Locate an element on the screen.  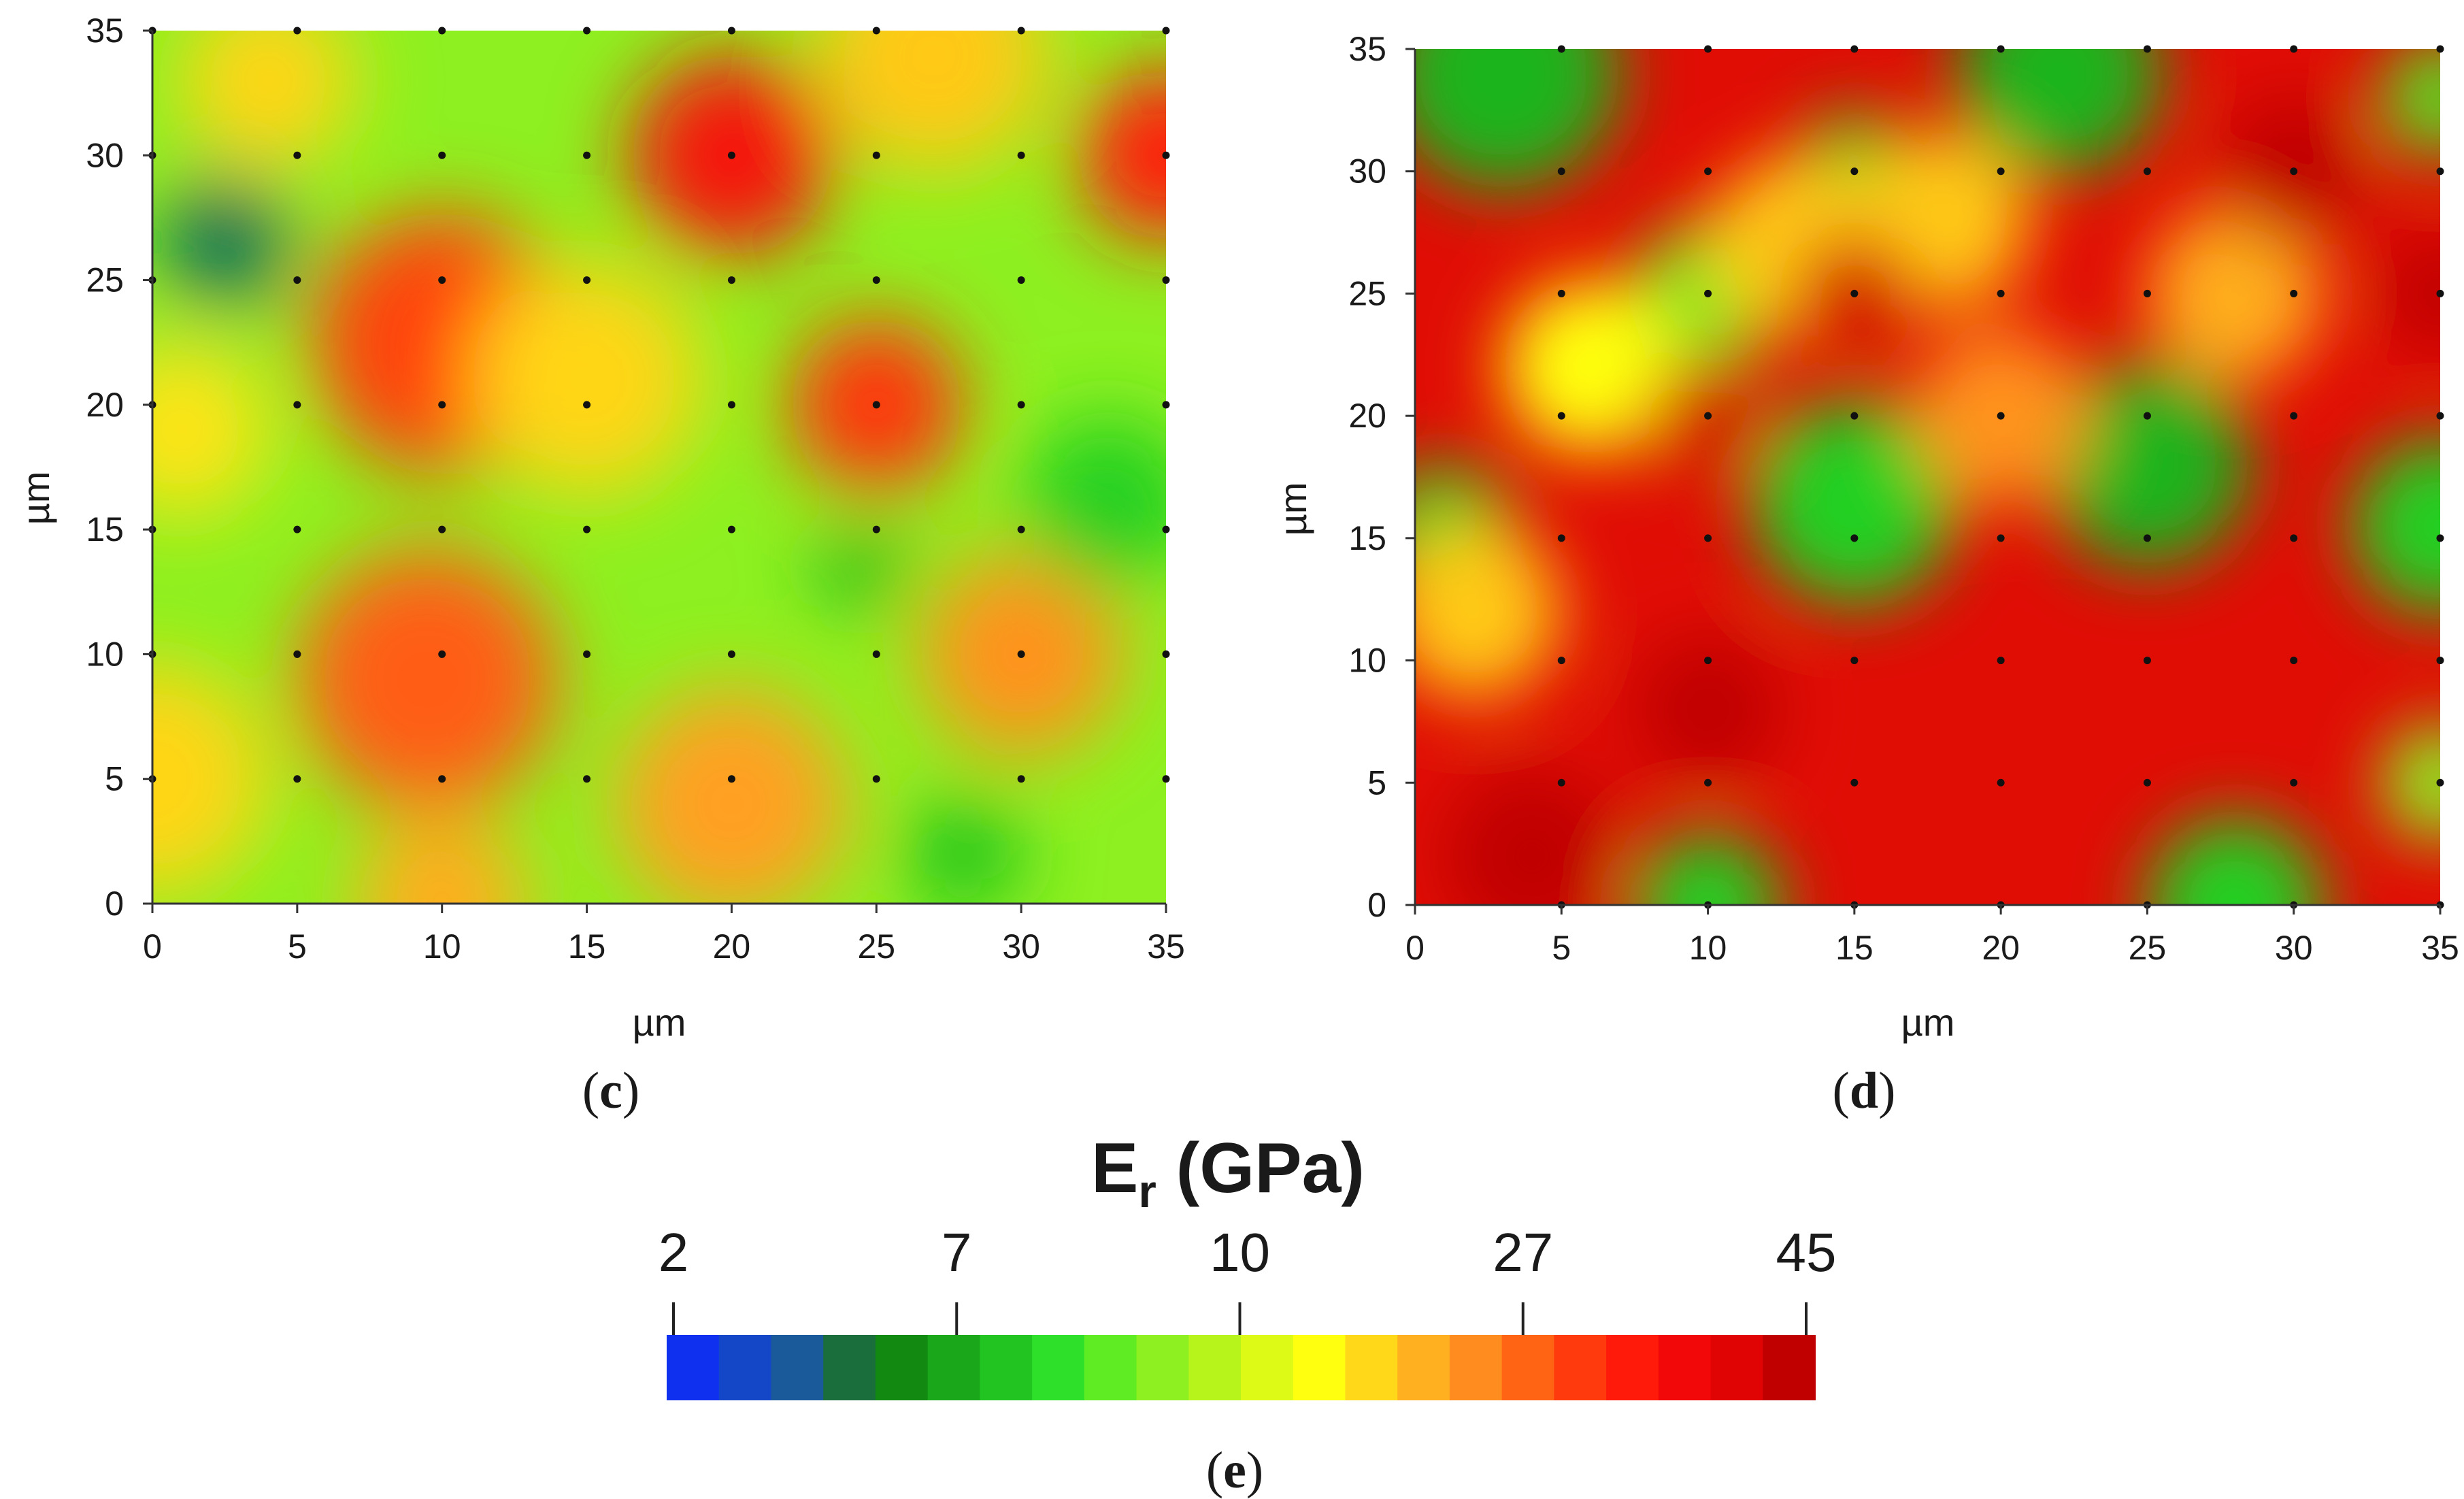
colorbar: Er (GPa) 2 7 10 27 45 (e) is located at coordinates (1248, 1314).